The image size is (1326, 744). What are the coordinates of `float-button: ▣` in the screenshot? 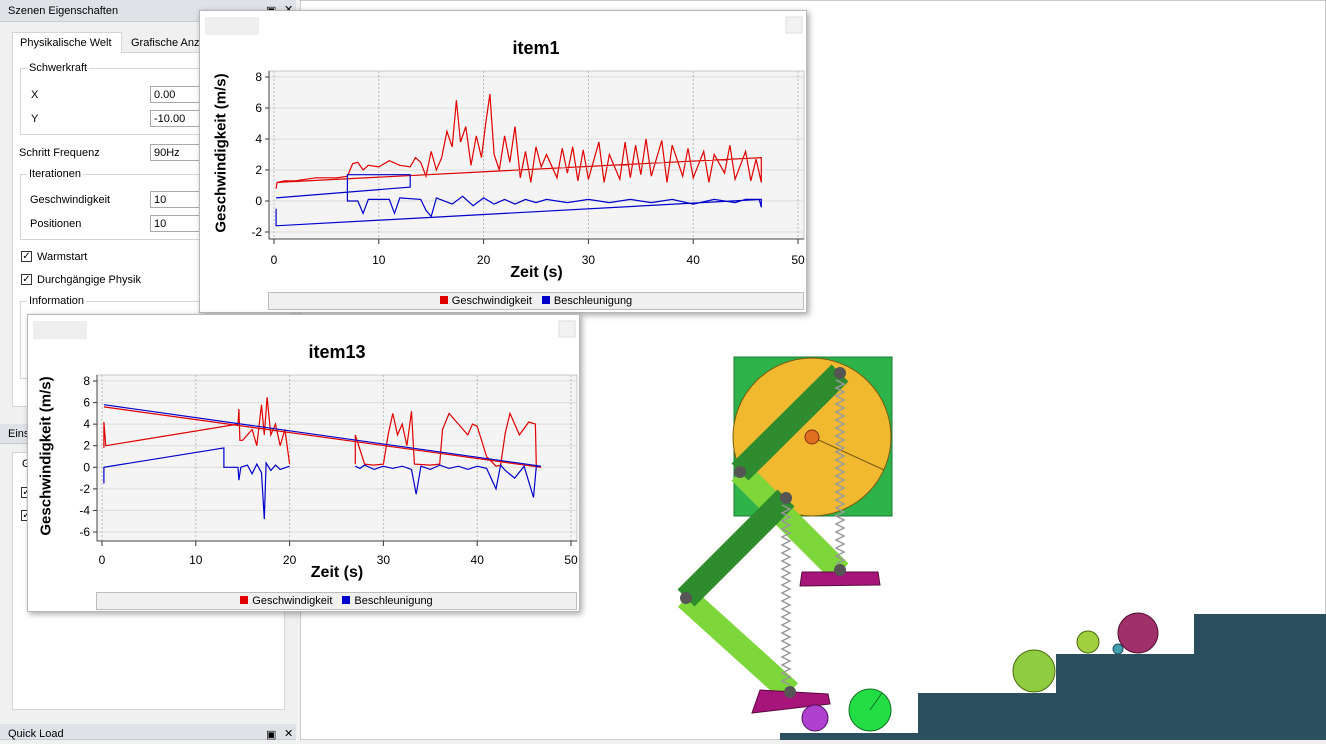 It's located at (271, 735).